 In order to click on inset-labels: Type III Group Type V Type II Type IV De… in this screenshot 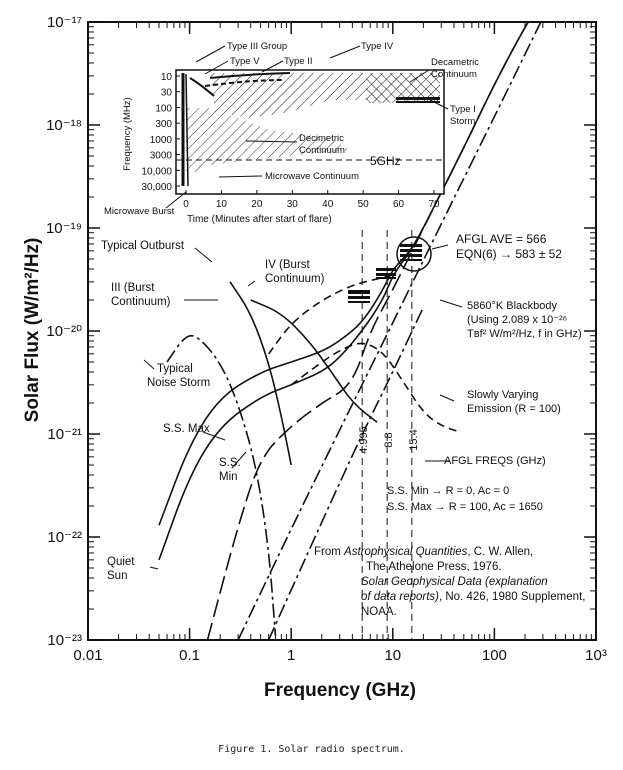, I will do `click(291, 133)`.